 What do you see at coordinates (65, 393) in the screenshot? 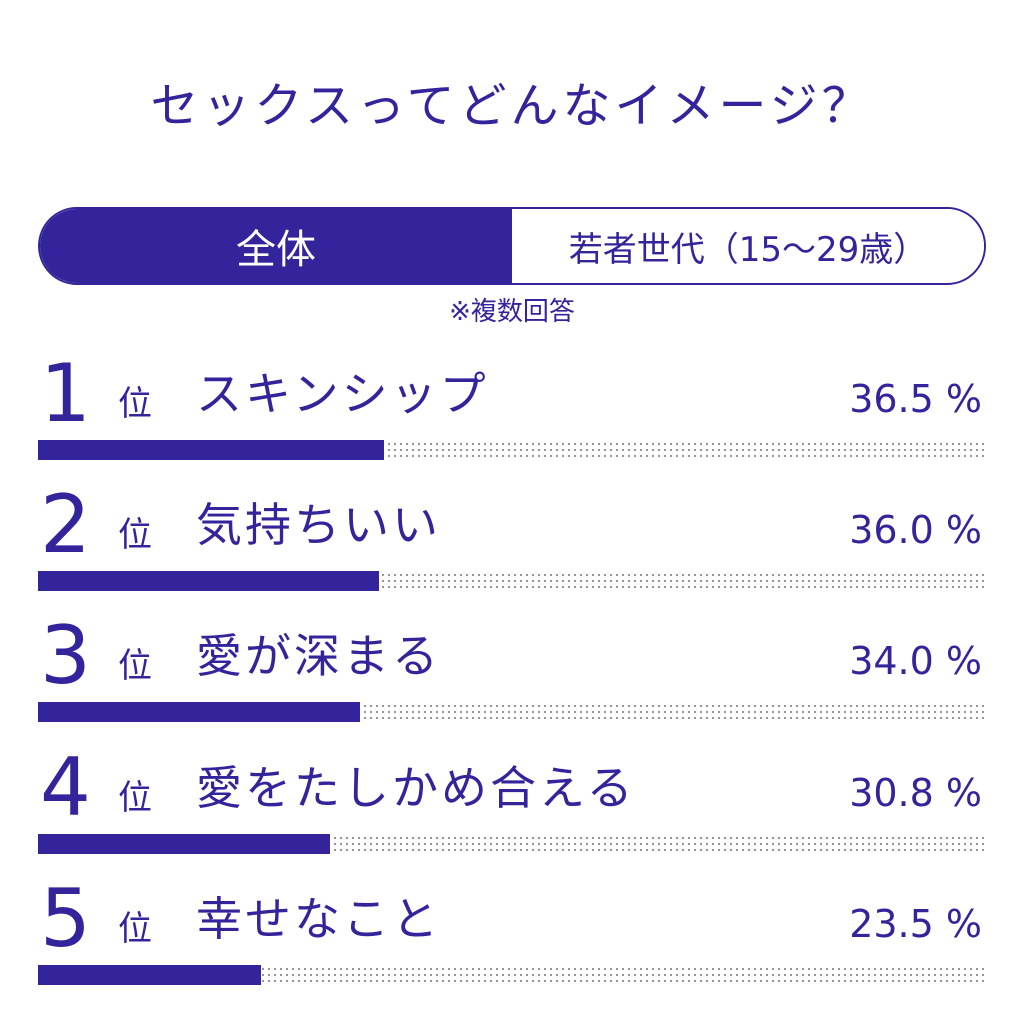
I see `rank-number: 1` at bounding box center [65, 393].